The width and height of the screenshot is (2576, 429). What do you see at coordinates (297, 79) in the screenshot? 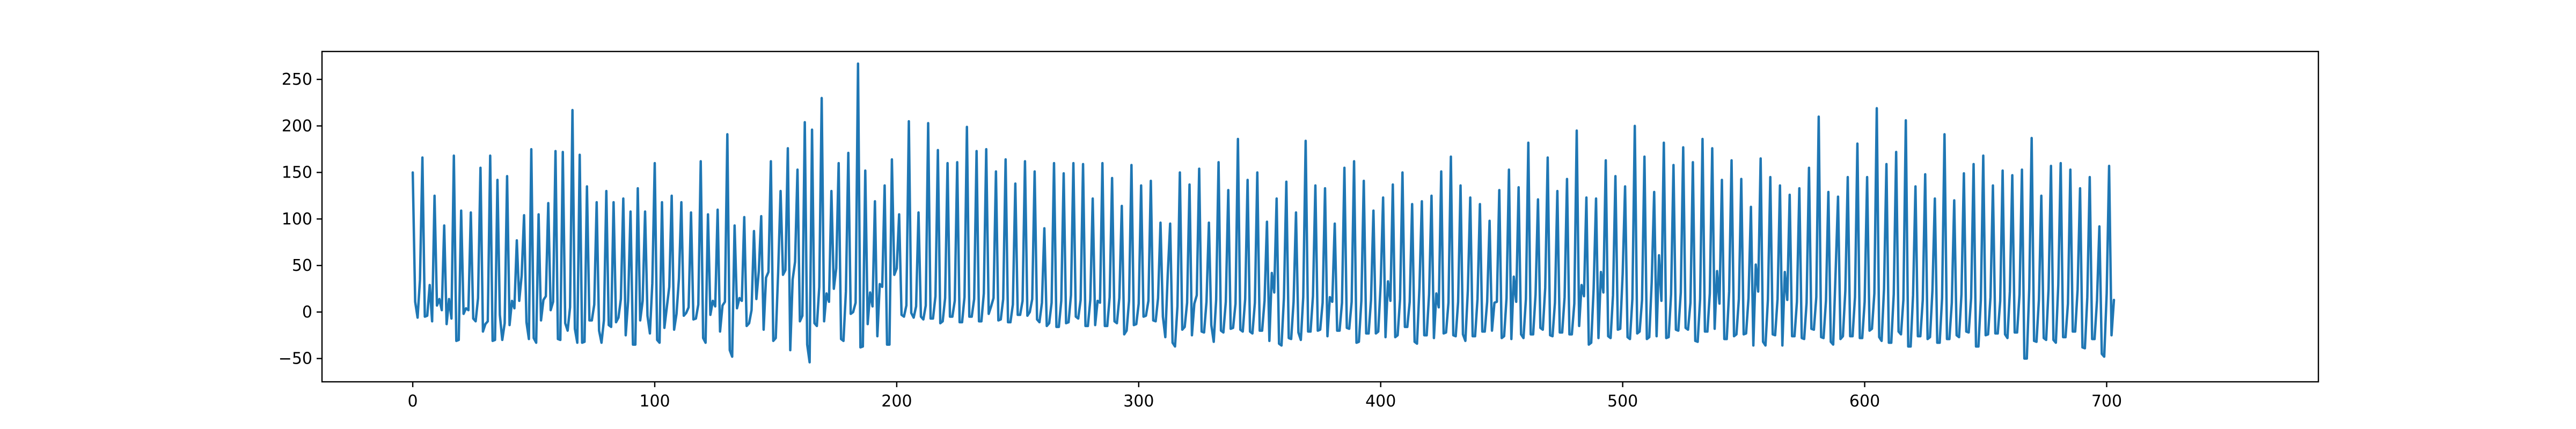
I see `y-tick-label: 250` at bounding box center [297, 79].